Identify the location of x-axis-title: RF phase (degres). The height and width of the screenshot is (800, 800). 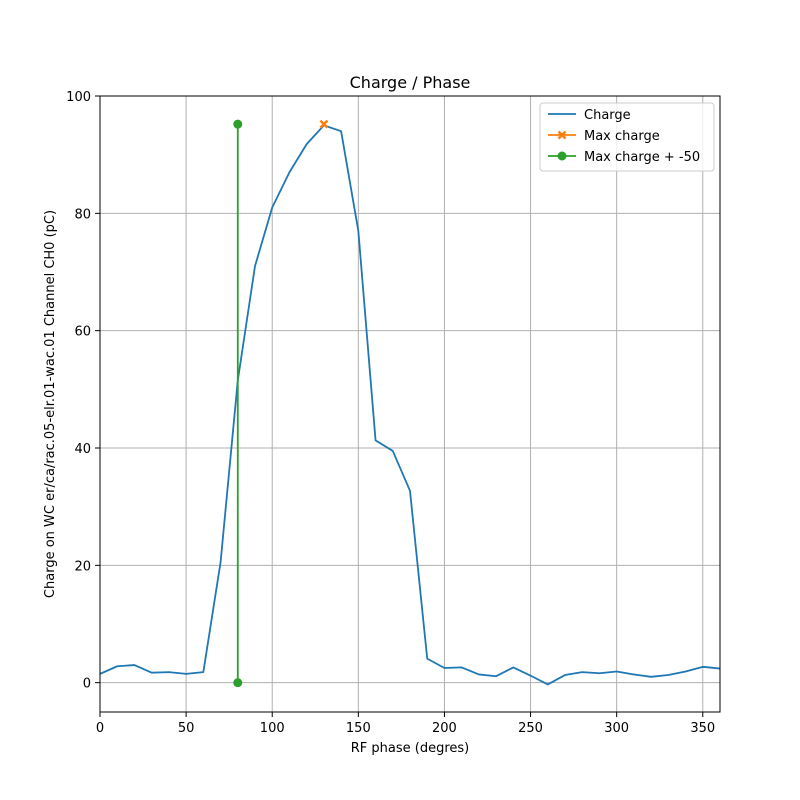
(410, 748).